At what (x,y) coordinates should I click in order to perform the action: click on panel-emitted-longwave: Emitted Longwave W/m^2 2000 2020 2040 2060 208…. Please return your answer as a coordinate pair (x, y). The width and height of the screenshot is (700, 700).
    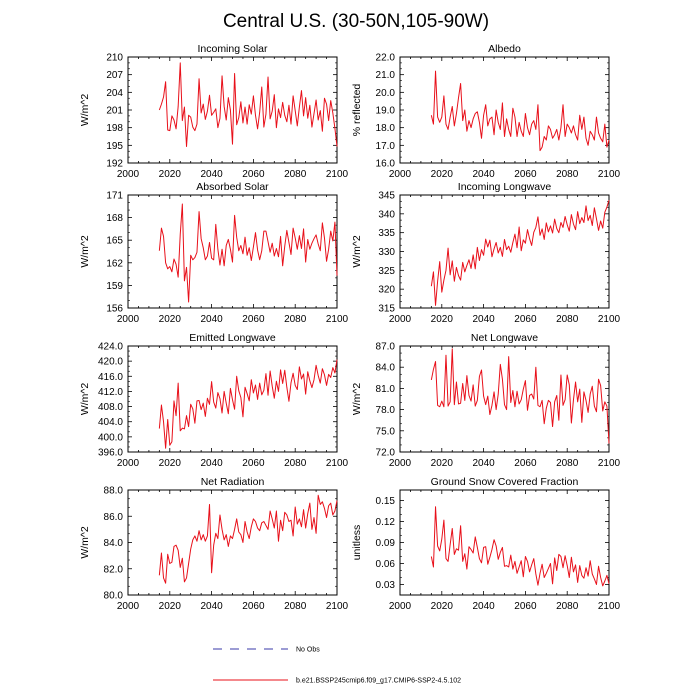
    Looking at the image, I should click on (214, 400).